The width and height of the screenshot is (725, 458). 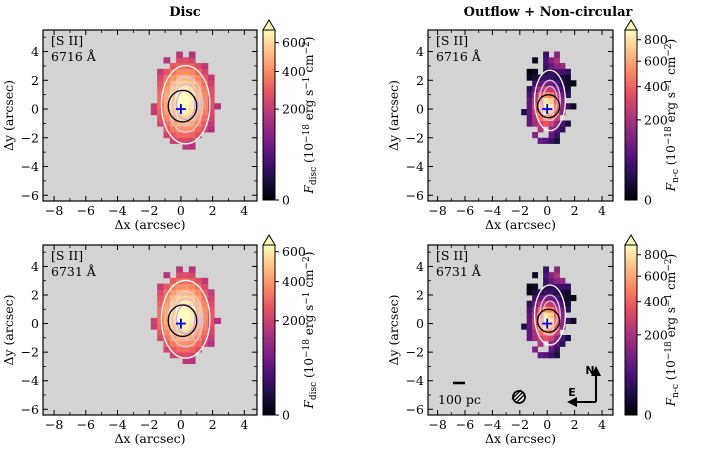 What do you see at coordinates (213, 424) in the screenshot?
I see `x-tick-label: 2` at bounding box center [213, 424].